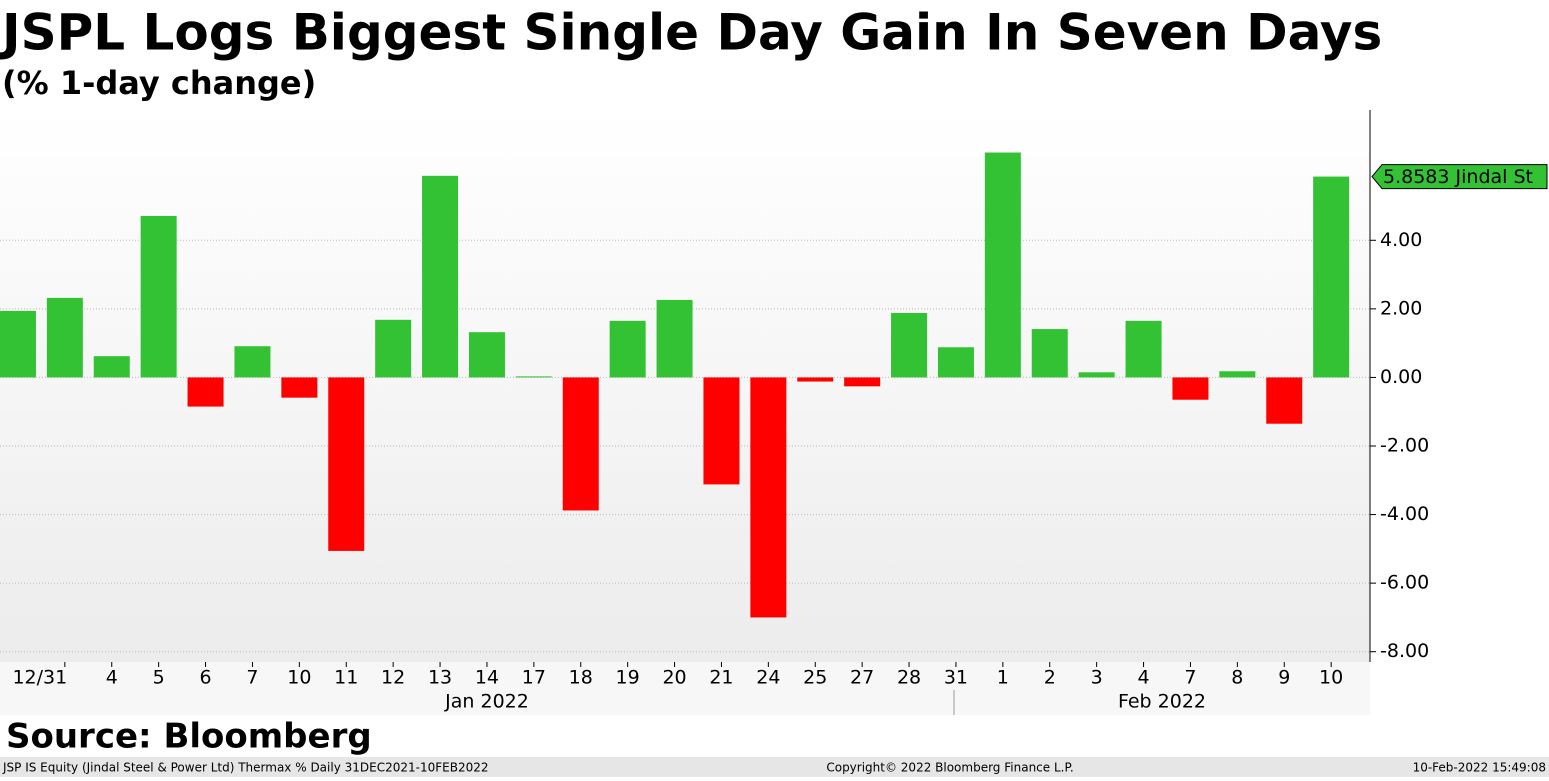 This screenshot has height=781, width=1549. What do you see at coordinates (1404, 583) in the screenshot?
I see `y-tick-label: -6.00` at bounding box center [1404, 583].